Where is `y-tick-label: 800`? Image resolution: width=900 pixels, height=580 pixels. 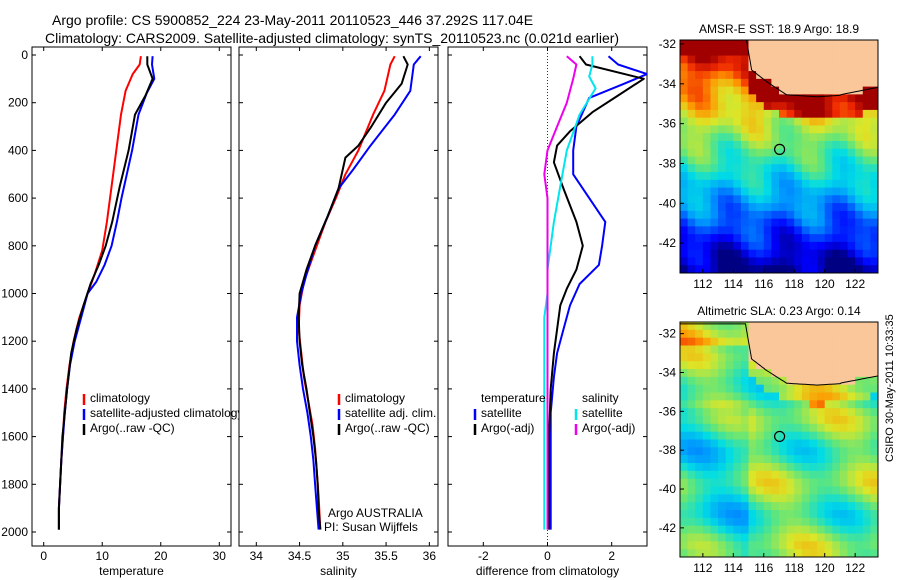 y-tick-label: 800 is located at coordinates (18, 246).